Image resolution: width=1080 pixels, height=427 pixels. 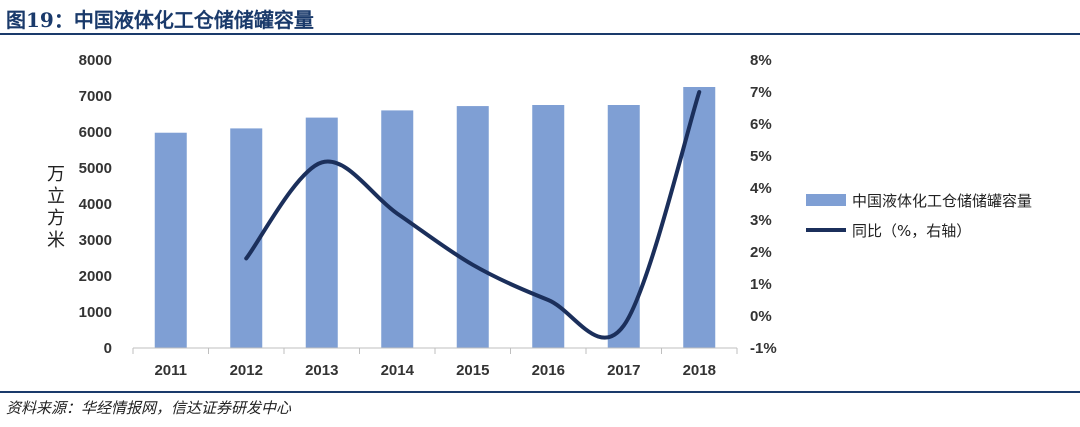 I want to click on source-note: 资料来源：华经情报网，信达证券研发中心, so click(x=149, y=408).